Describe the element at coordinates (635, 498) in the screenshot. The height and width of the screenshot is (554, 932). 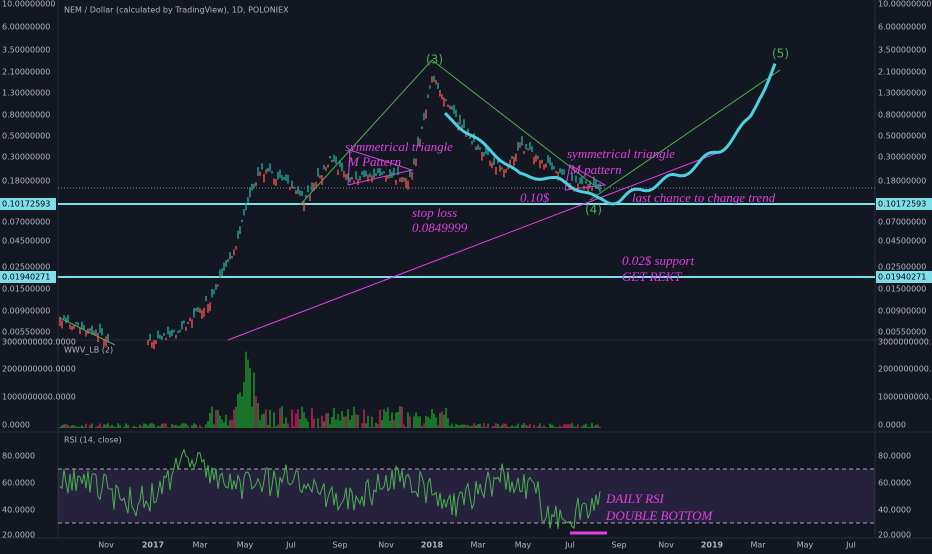
I see `annotation: DAILY RSI` at that location.